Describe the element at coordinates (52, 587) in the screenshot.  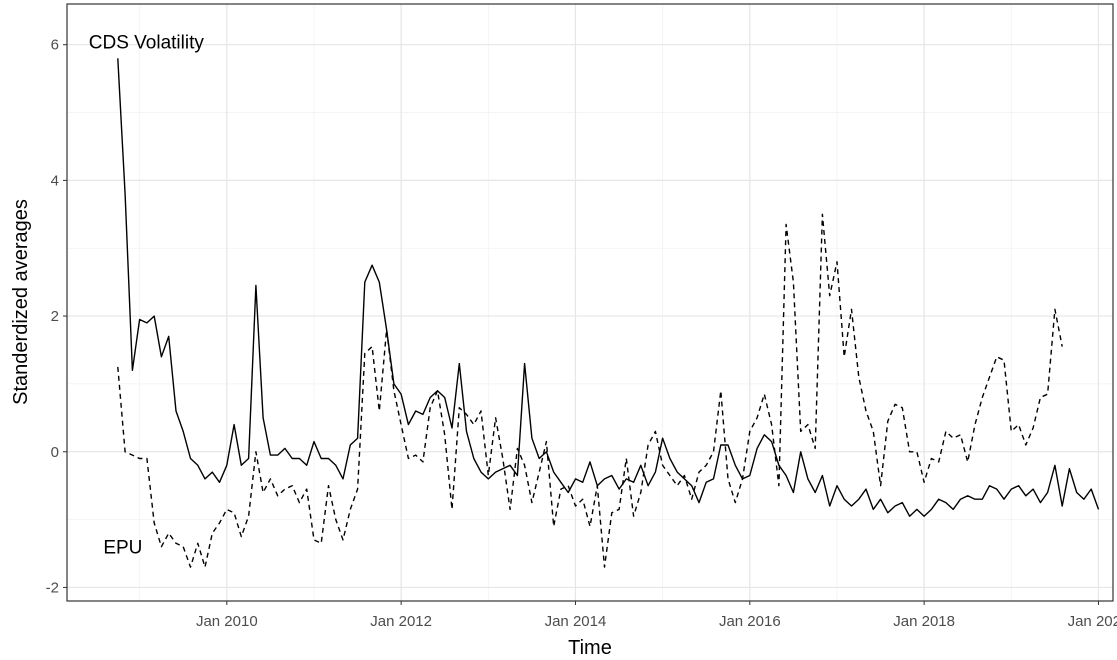
I see `y-tick-label: -2` at that location.